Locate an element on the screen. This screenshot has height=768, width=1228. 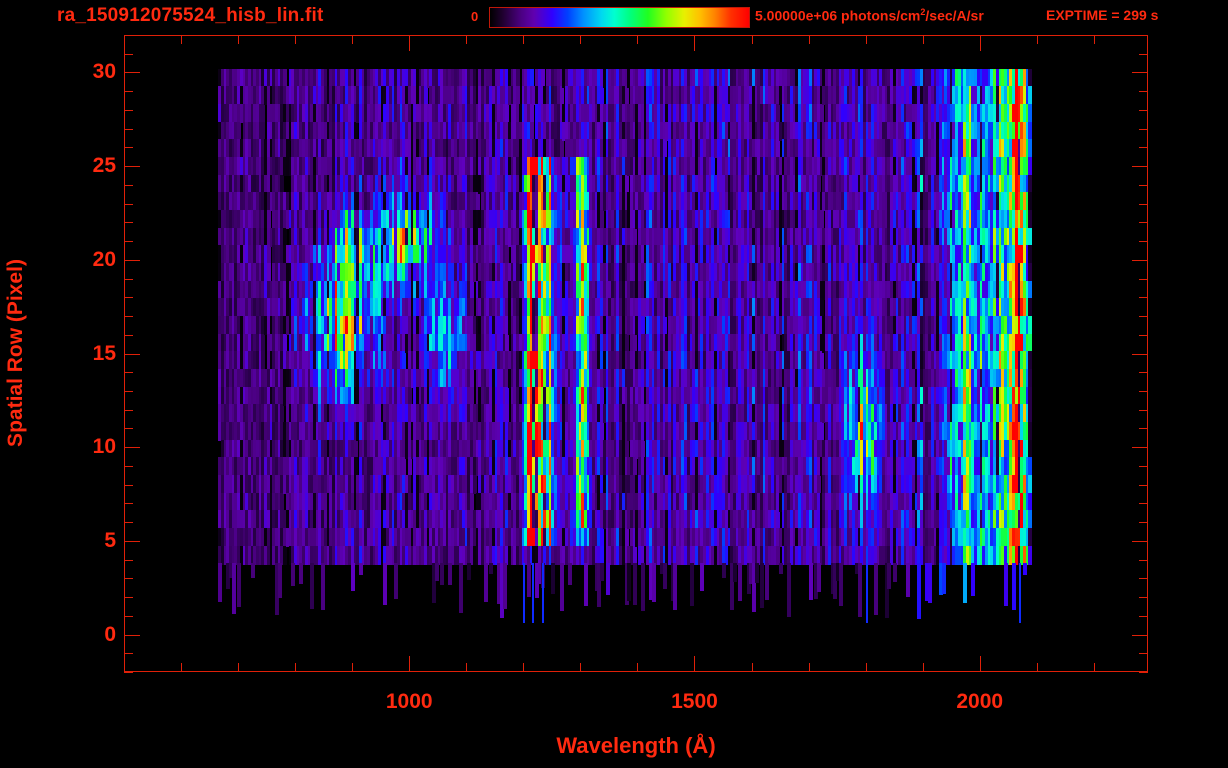
page-title: ra_150912075524_hisb_lin.fit is located at coordinates (190, 15).